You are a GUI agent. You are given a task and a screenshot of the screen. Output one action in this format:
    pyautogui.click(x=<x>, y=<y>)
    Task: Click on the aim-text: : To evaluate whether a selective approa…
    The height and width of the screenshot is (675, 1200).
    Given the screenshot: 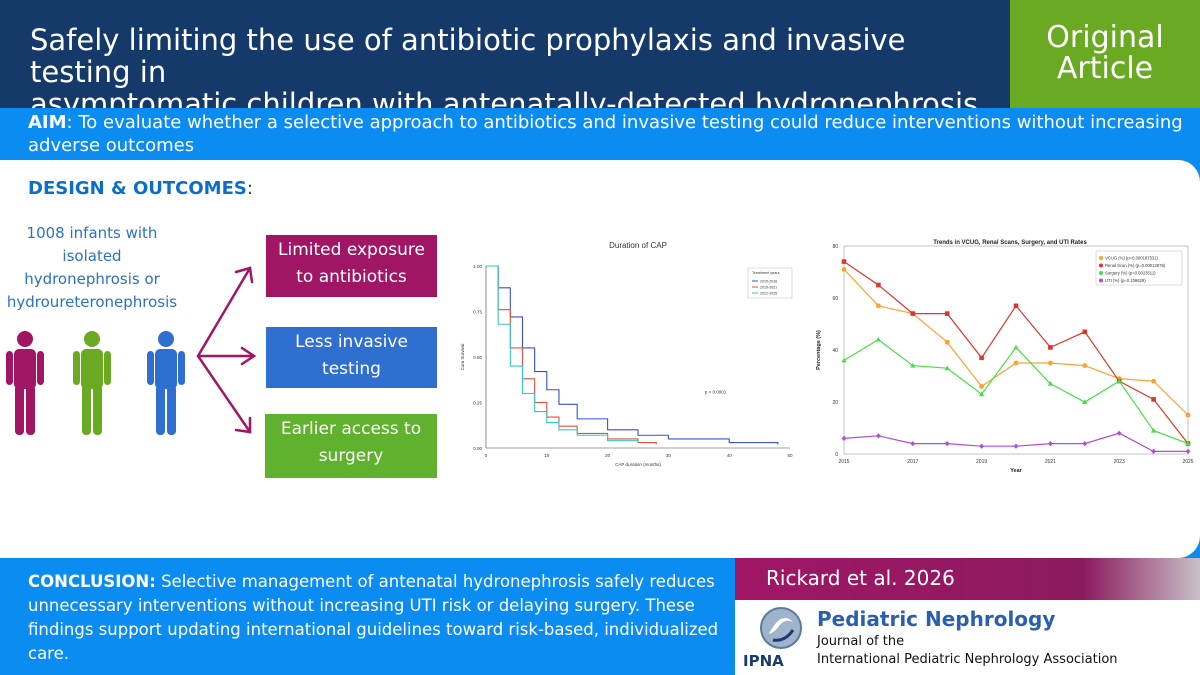 What is the action you would take?
    pyautogui.click(x=605, y=134)
    